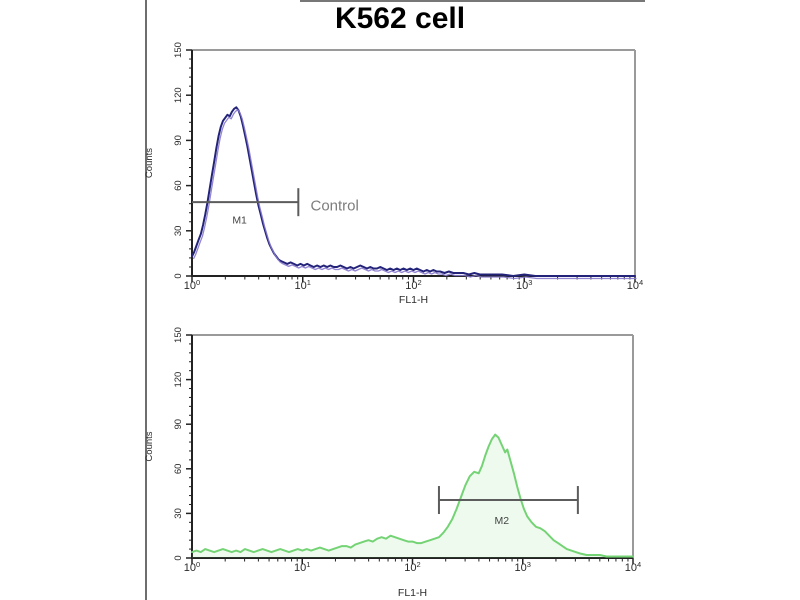 The width and height of the screenshot is (800, 600). Describe the element at coordinates (412, 495) in the screenshot. I see `stained-histogram-curve` at that location.